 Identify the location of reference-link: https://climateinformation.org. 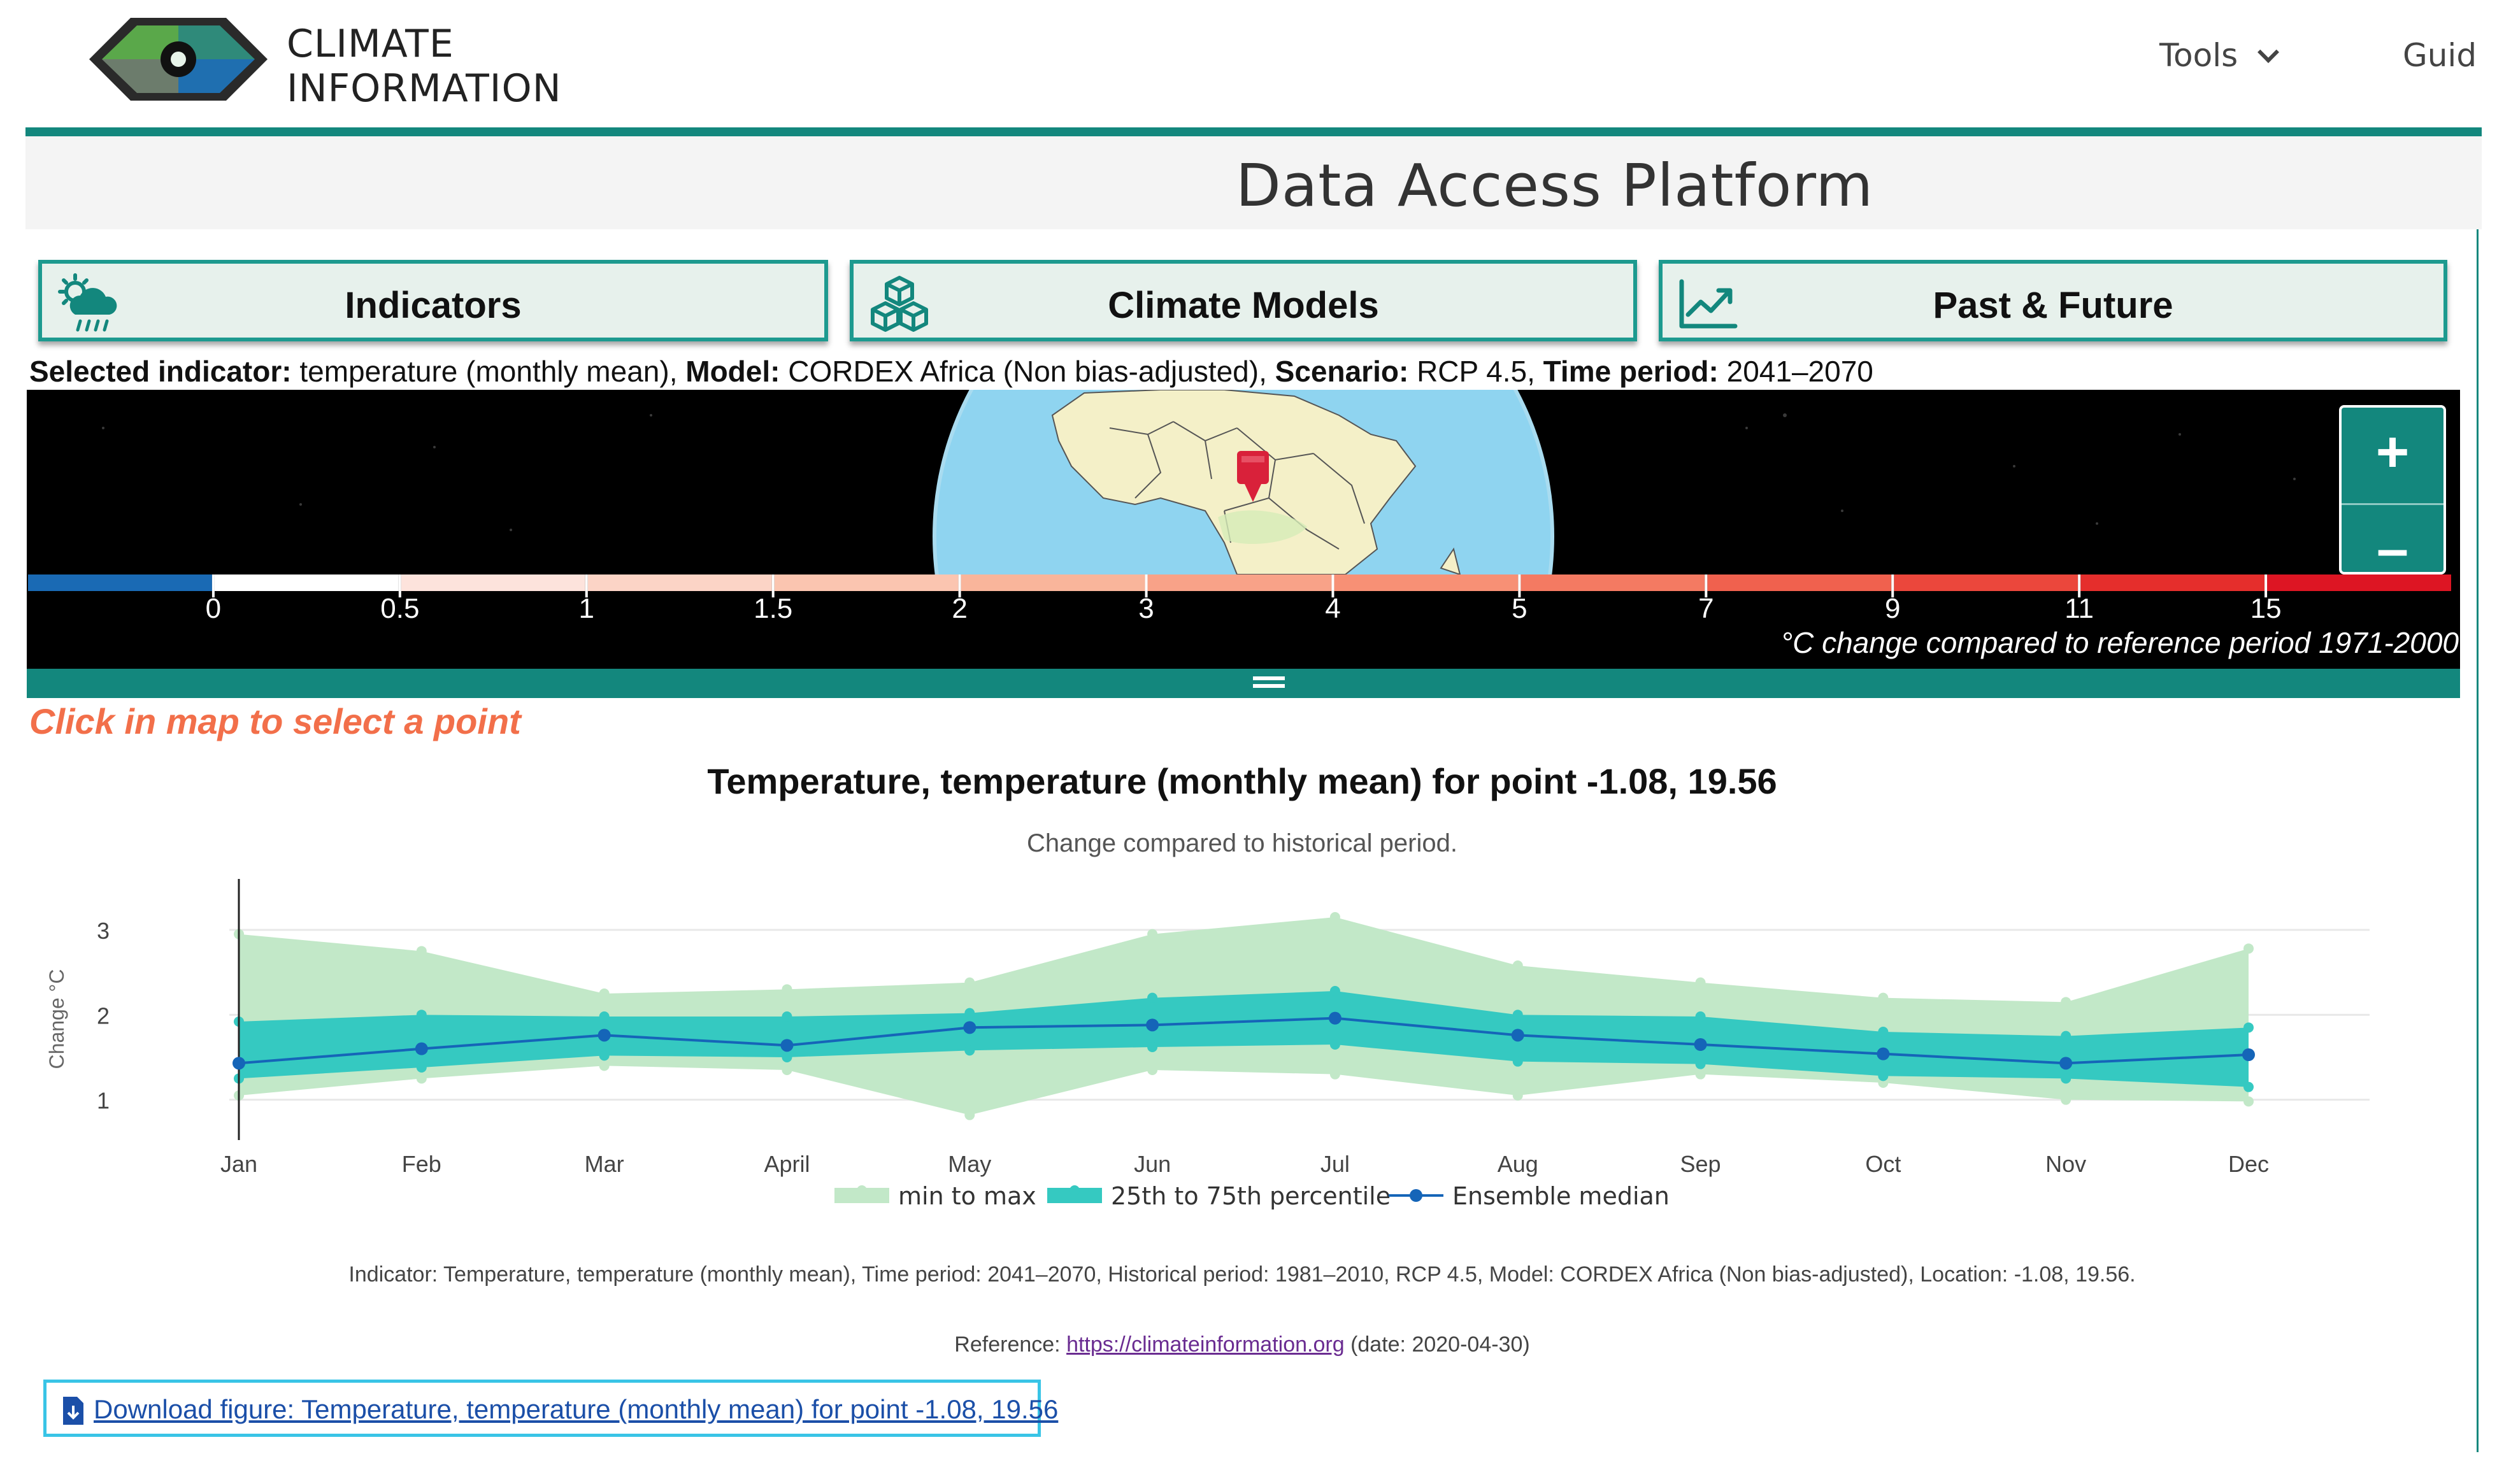
(1205, 1344).